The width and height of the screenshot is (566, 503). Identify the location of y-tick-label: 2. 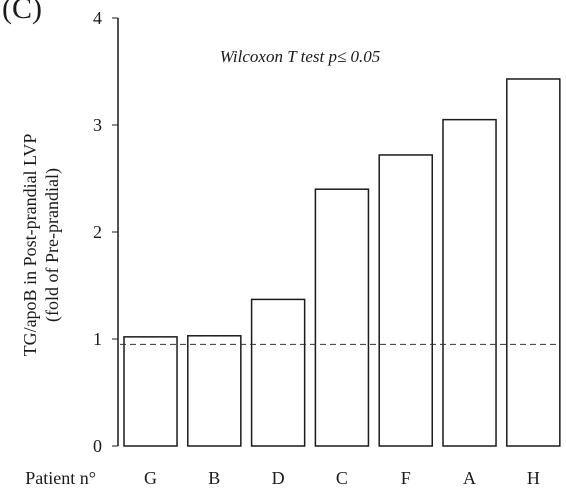
(97, 232).